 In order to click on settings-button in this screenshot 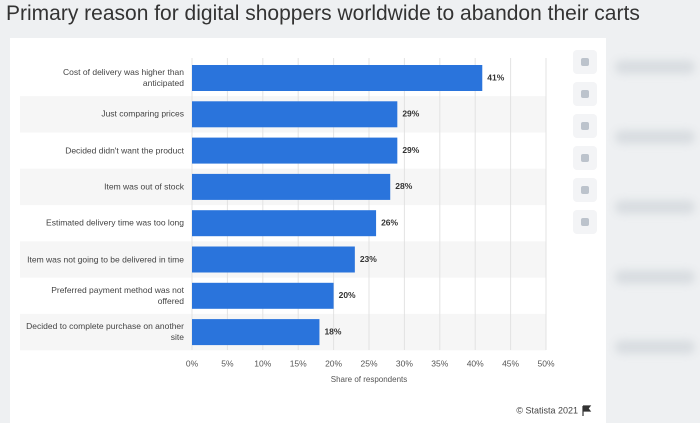, I will do `click(585, 126)`.